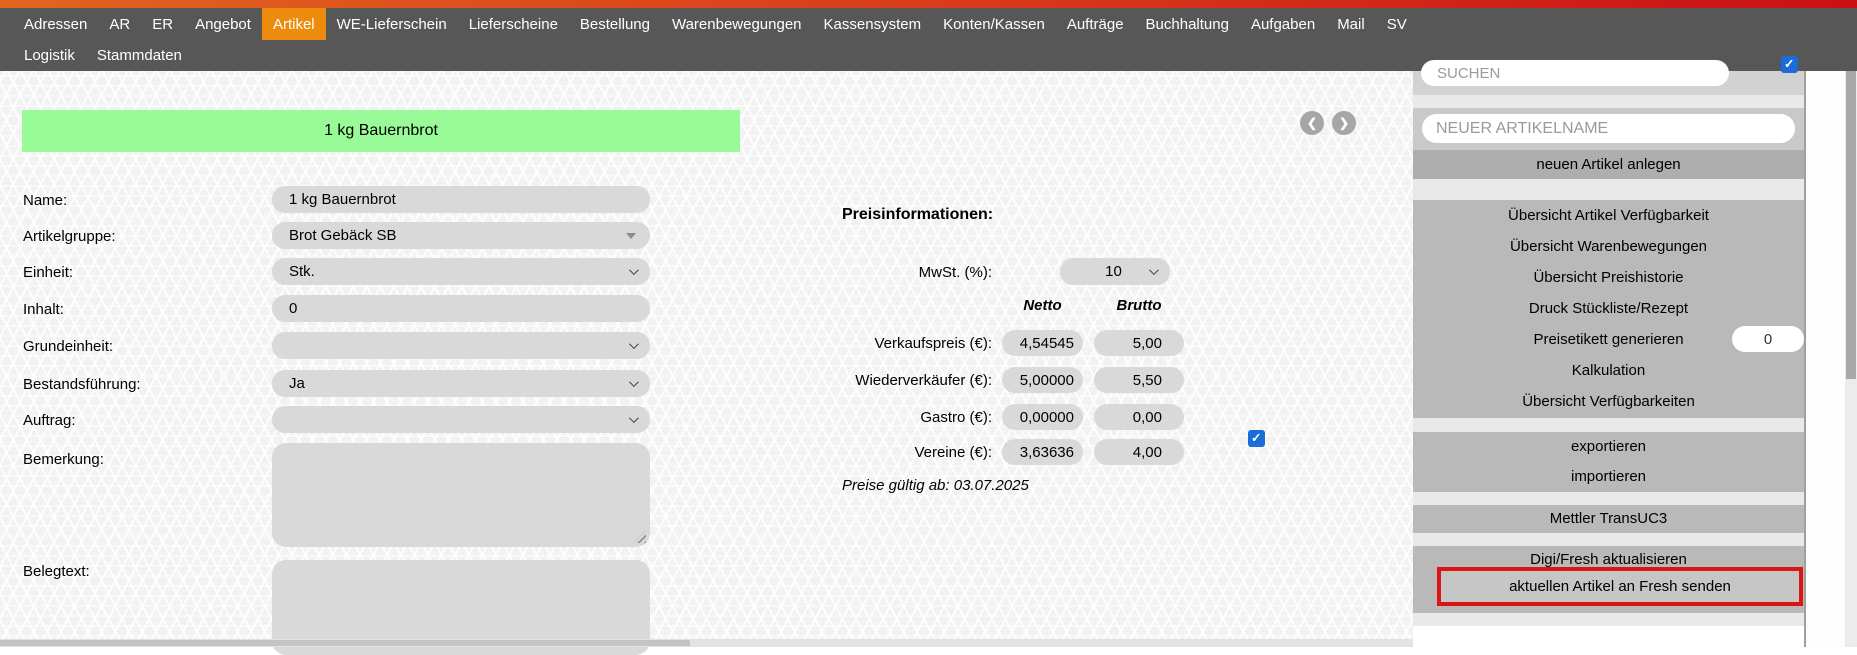  Describe the element at coordinates (1283, 24) in the screenshot. I see `nav-tab-aufgaben: Aufgaben` at that location.